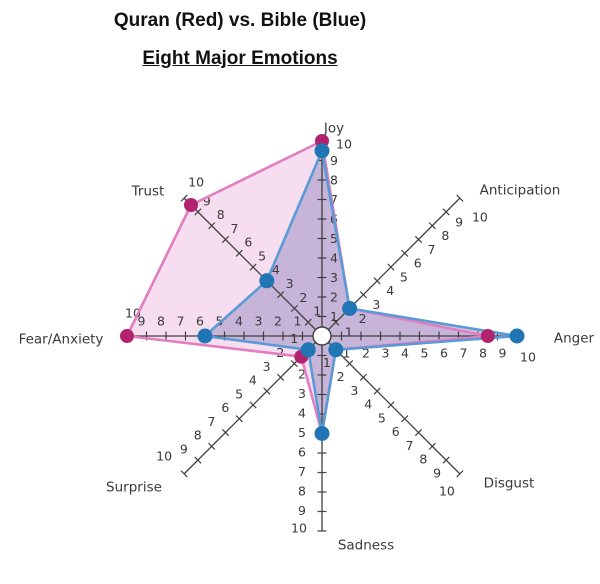  Describe the element at coordinates (350, 308) in the screenshot. I see `point-bible-anticipation` at that location.